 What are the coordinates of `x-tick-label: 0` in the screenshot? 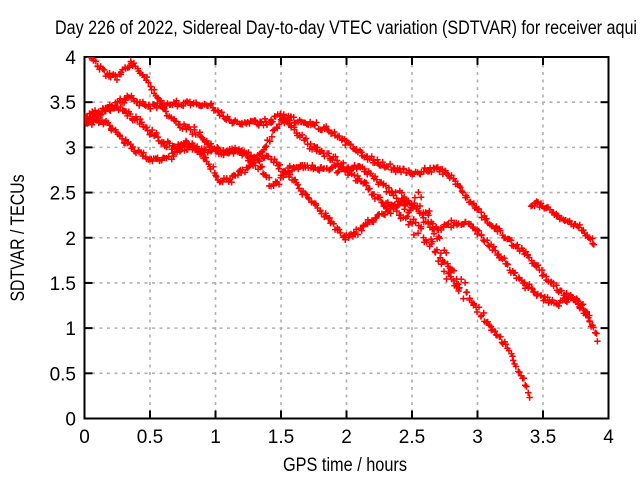 It's located at (84, 437).